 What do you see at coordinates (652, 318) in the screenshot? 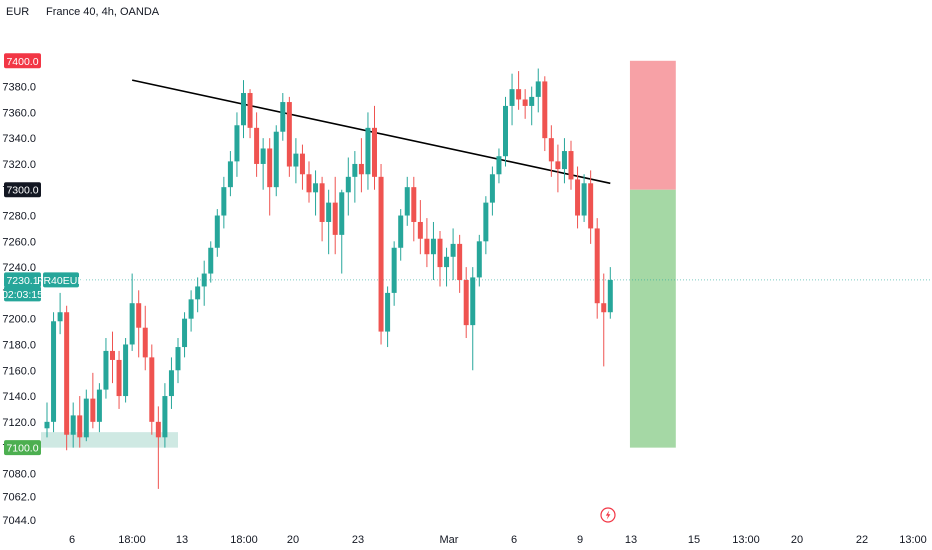
I see `take-profit-zone` at bounding box center [652, 318].